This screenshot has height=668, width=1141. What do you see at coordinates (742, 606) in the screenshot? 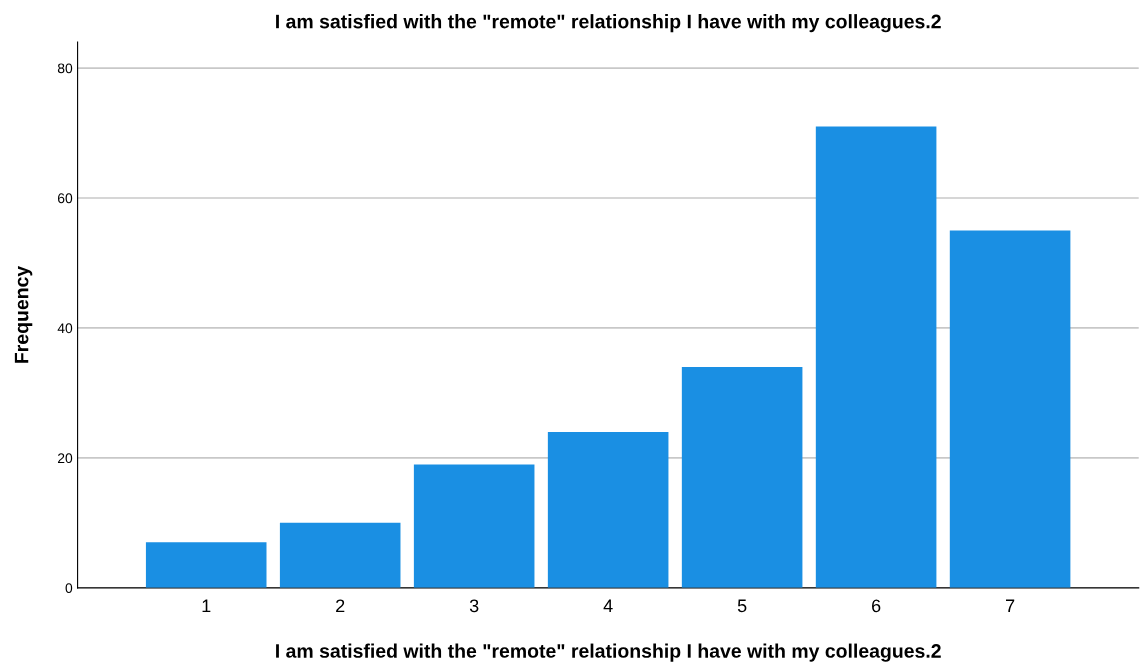
I see `x-tick-label: 5` at bounding box center [742, 606].